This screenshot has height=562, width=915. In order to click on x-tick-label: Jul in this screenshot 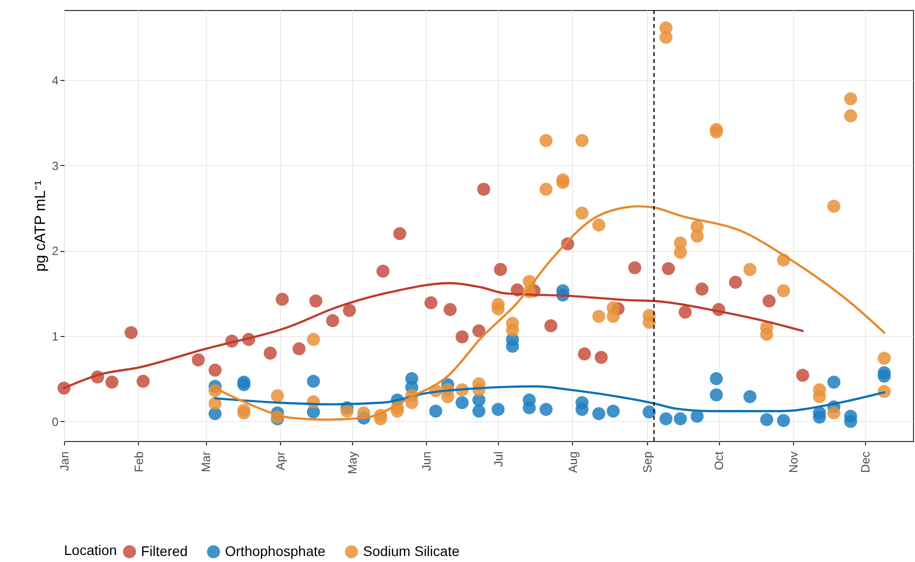, I will do `click(499, 459)`.